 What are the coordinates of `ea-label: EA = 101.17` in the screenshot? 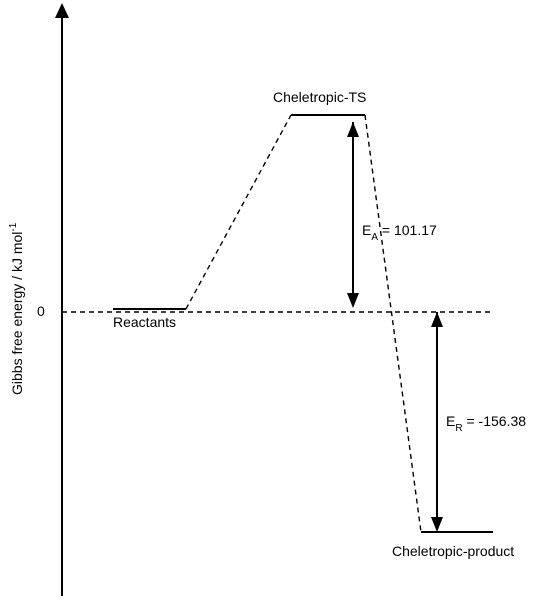 It's located at (399, 232).